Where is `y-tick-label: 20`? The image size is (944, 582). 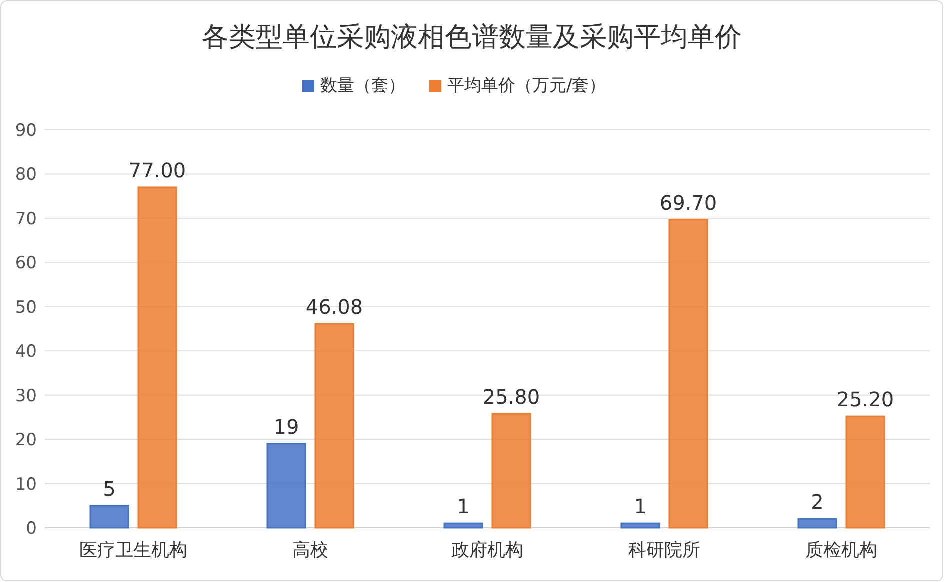 y-tick-label: 20 is located at coordinates (26, 440).